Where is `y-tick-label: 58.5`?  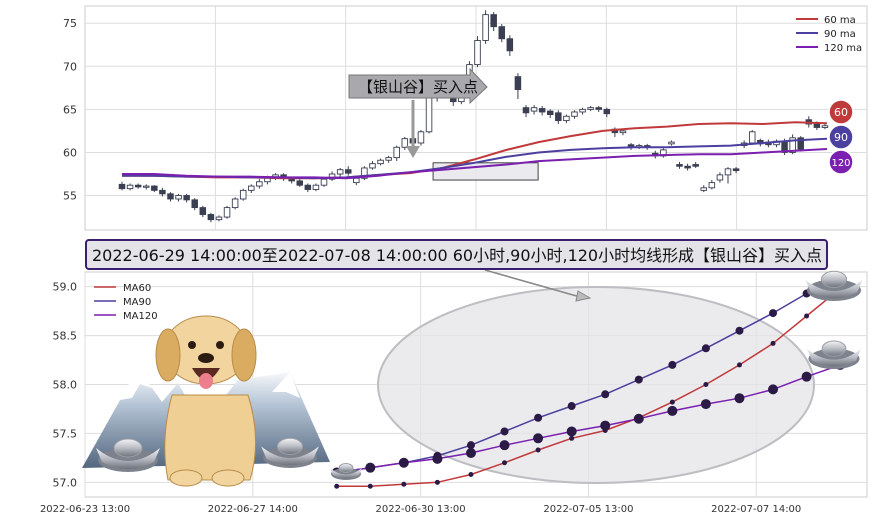
y-tick-label: 58.5 is located at coordinates (65, 336).